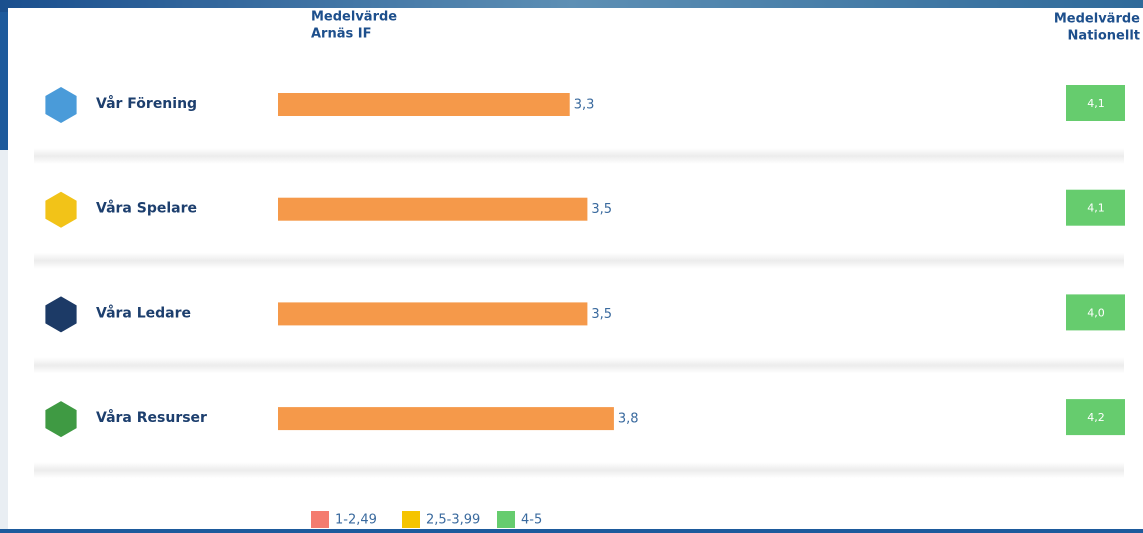 The image size is (1143, 533). Describe the element at coordinates (531, 520) in the screenshot. I see `legend-label: 4-5` at that location.